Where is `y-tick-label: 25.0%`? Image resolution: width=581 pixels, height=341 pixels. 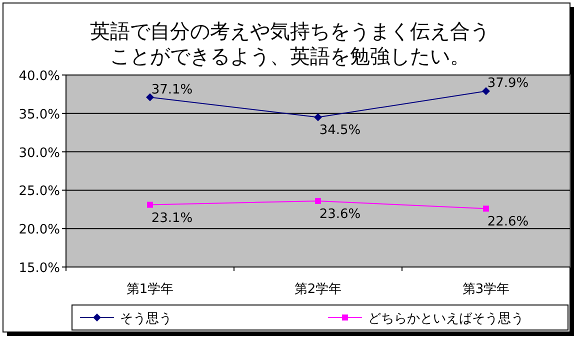
y-tick-label: 25.0% is located at coordinates (39, 192).